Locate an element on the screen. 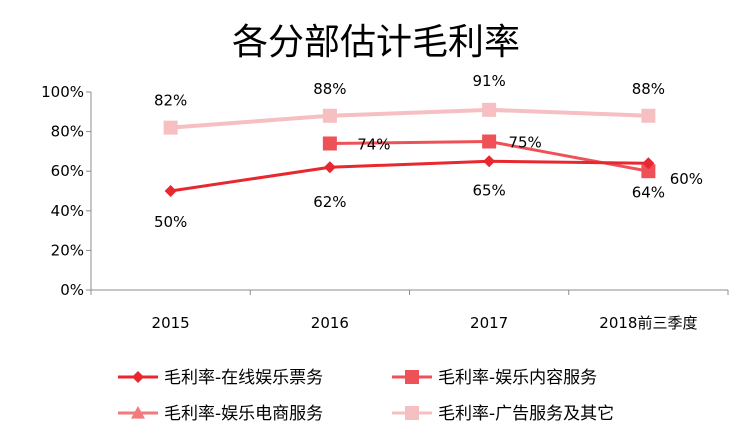 Image resolution: width=752 pixels, height=445 pixels. data-label: 75% is located at coordinates (524, 143).